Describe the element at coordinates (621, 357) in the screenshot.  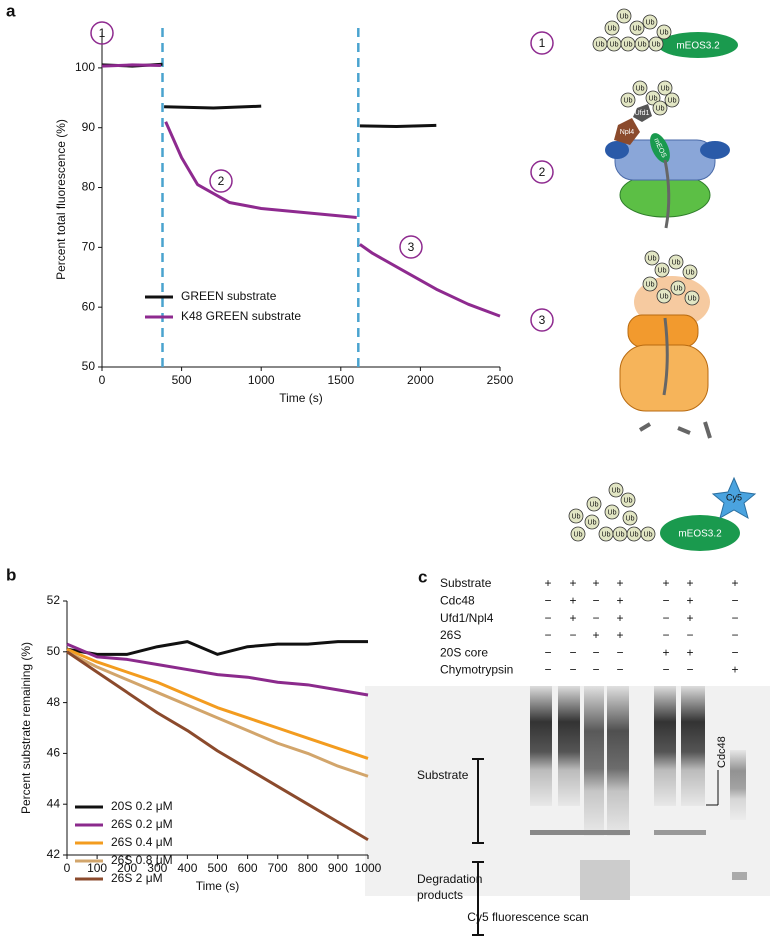
I see `step-3: 3` at that location.